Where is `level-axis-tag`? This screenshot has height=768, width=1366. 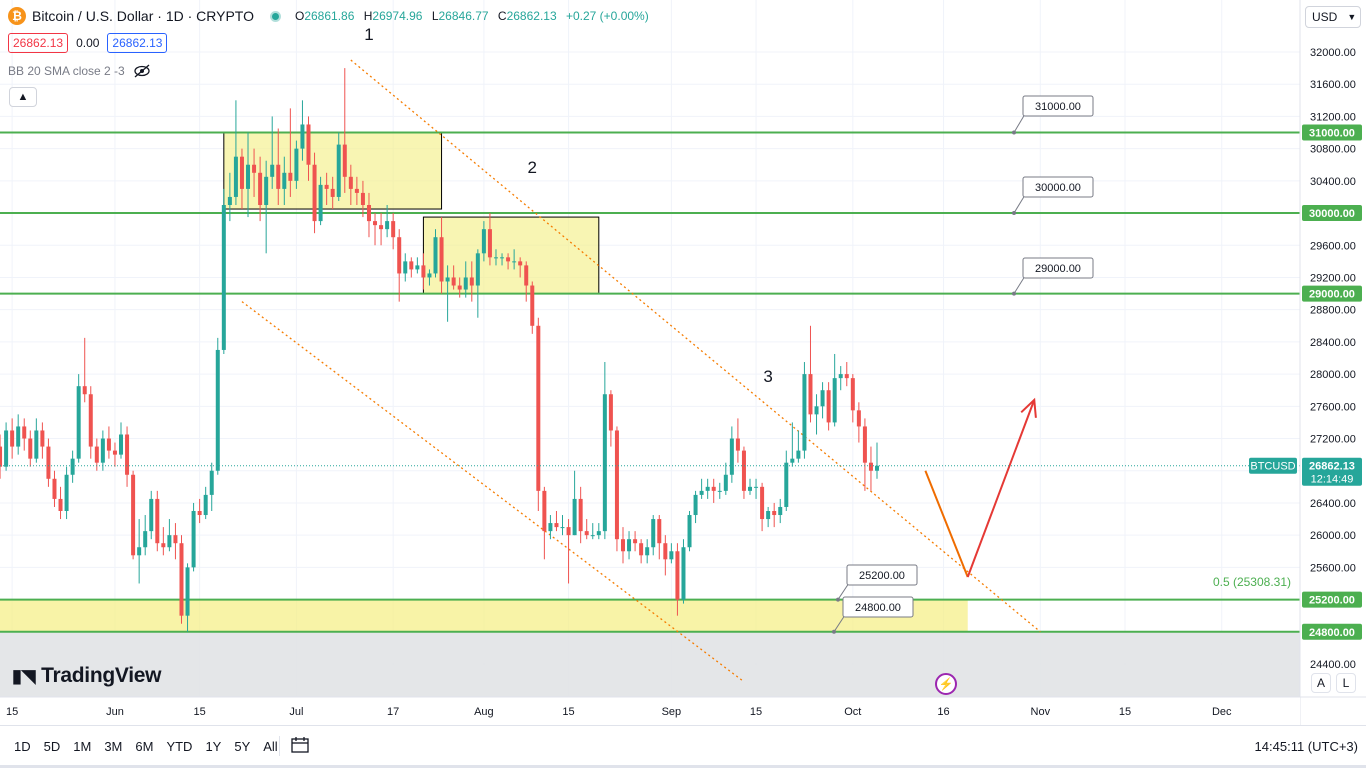 level-axis-tag is located at coordinates (1332, 213).